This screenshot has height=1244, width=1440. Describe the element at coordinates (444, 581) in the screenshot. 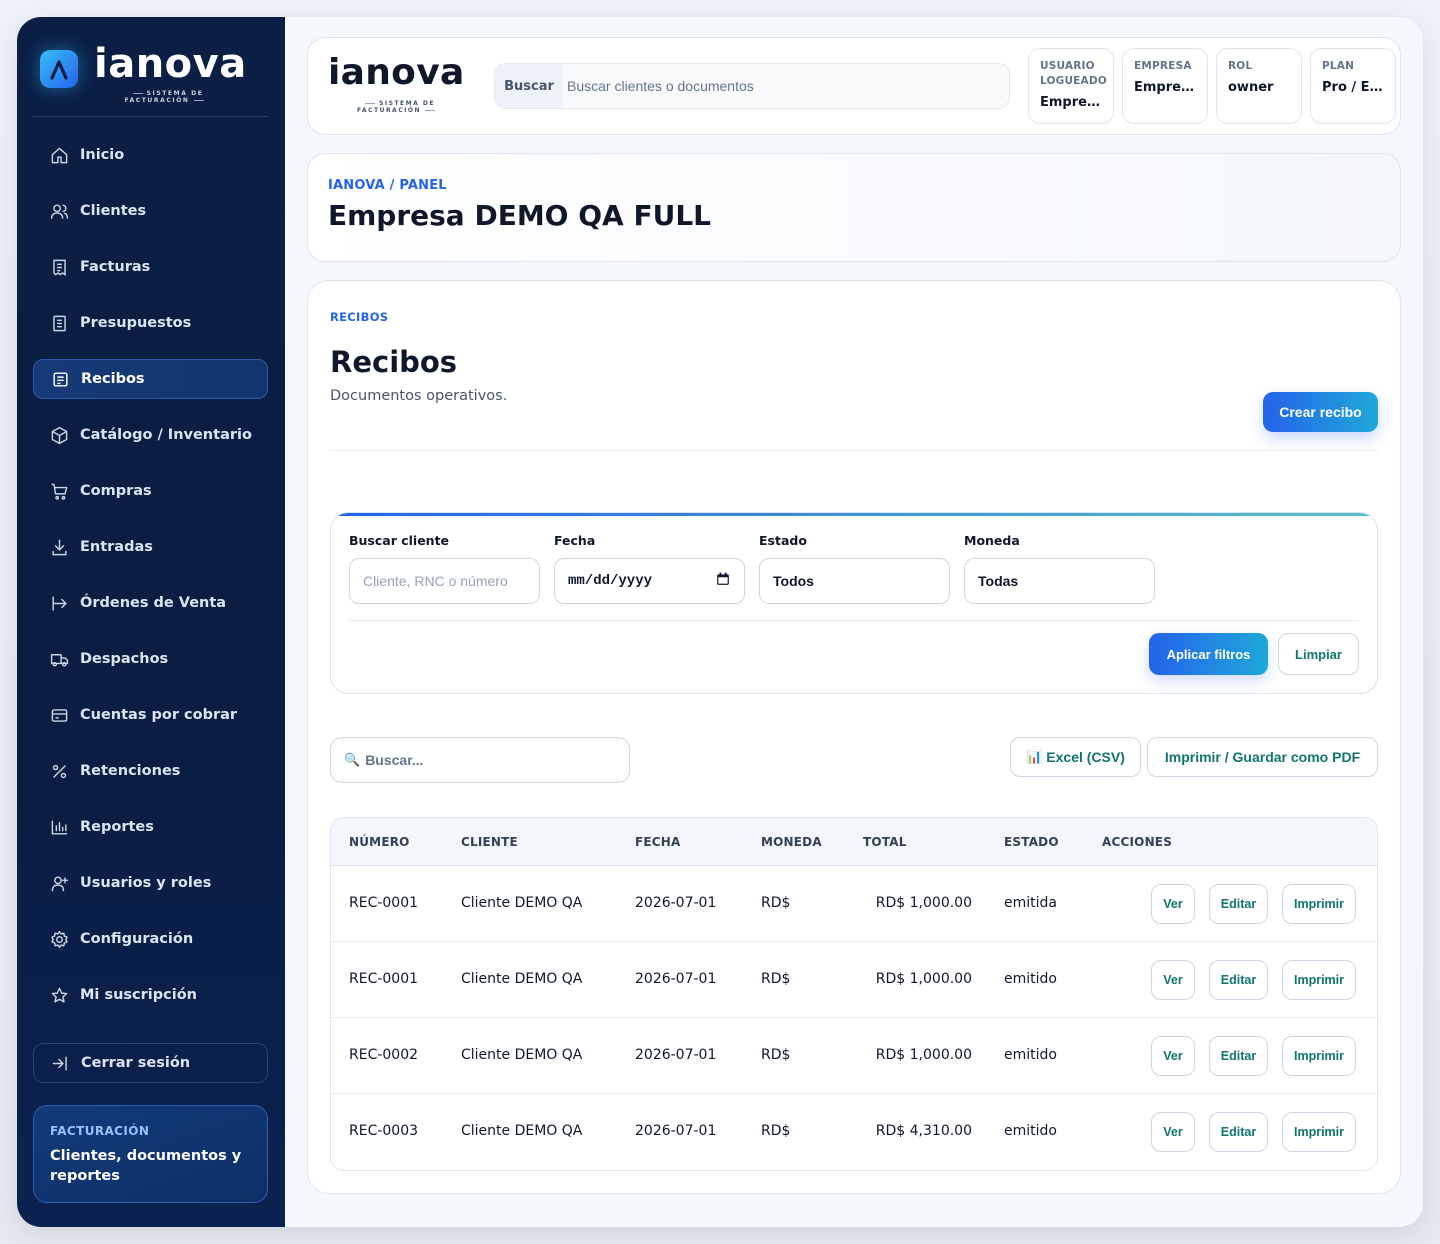

I see `client-search-input: Cliente, RNC o número` at that location.